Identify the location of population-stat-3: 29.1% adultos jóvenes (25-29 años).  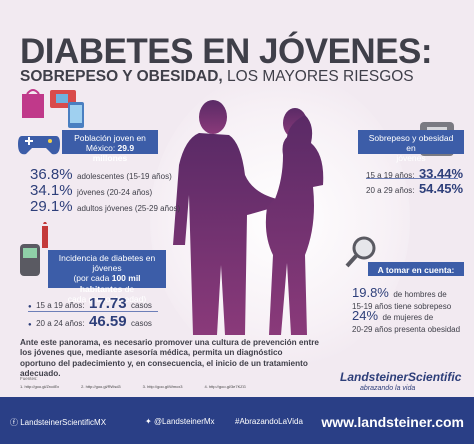
(105, 206).